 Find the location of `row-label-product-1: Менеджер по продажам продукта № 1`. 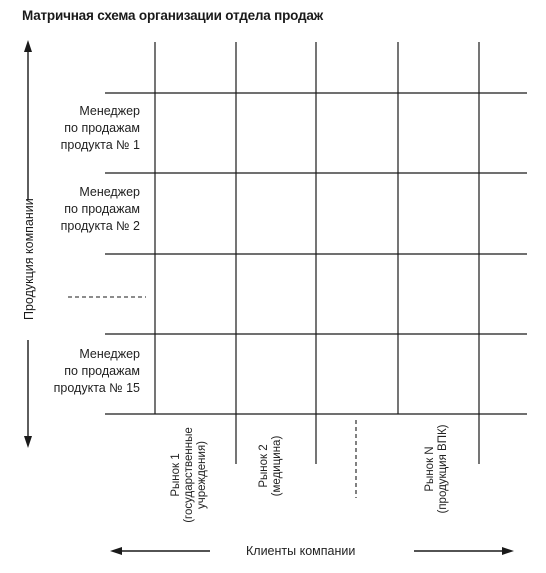

row-label-product-1: Менеджер по продажам продукта № 1 is located at coordinates (100, 128).